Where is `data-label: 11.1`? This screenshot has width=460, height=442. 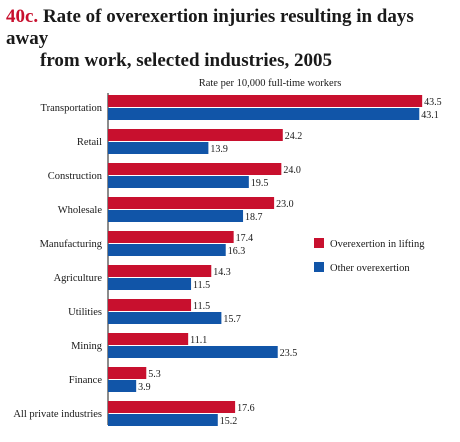
data-label: 11.1 is located at coordinates (198, 340).